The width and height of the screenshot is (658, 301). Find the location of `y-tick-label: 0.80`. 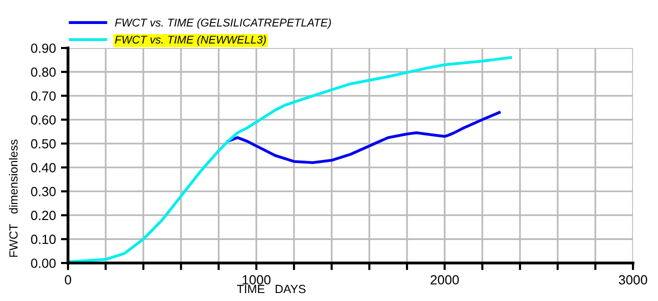

y-tick-label: 0.80 is located at coordinates (43, 72).